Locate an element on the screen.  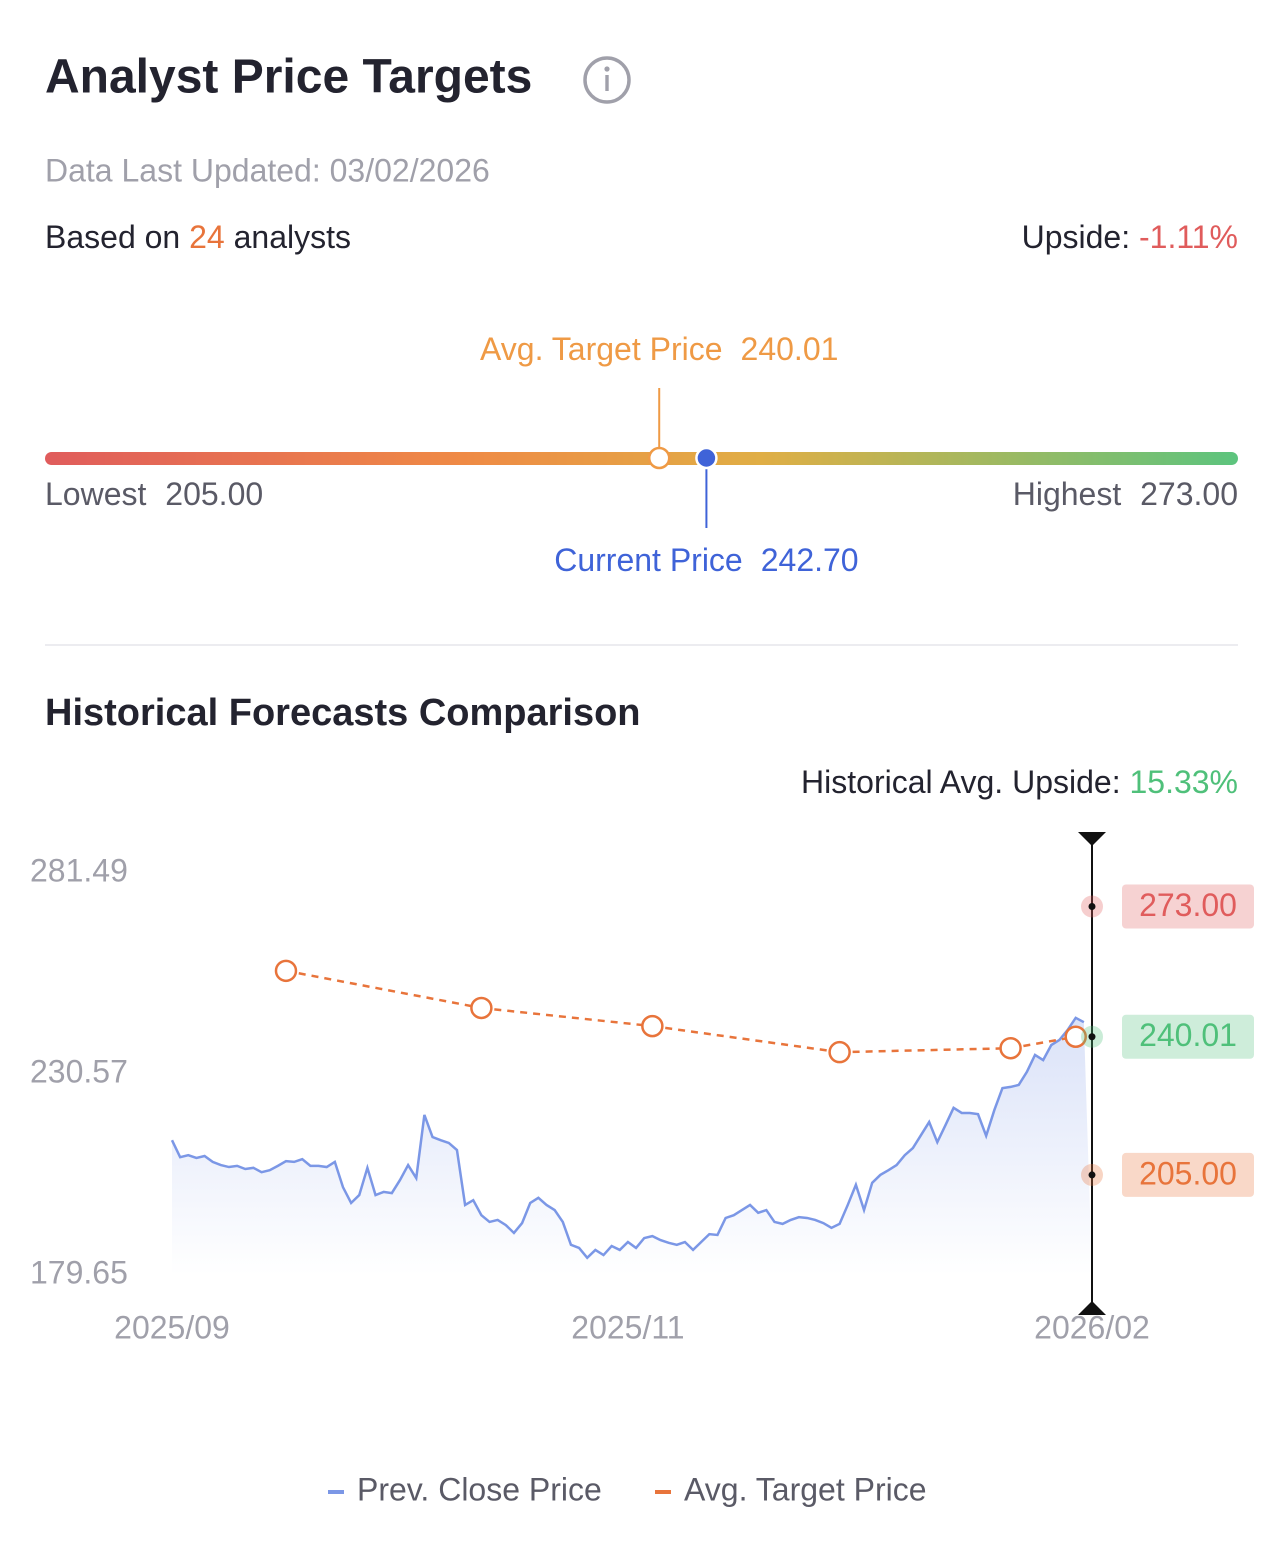
end-label: 240.01 is located at coordinates (1188, 1035).